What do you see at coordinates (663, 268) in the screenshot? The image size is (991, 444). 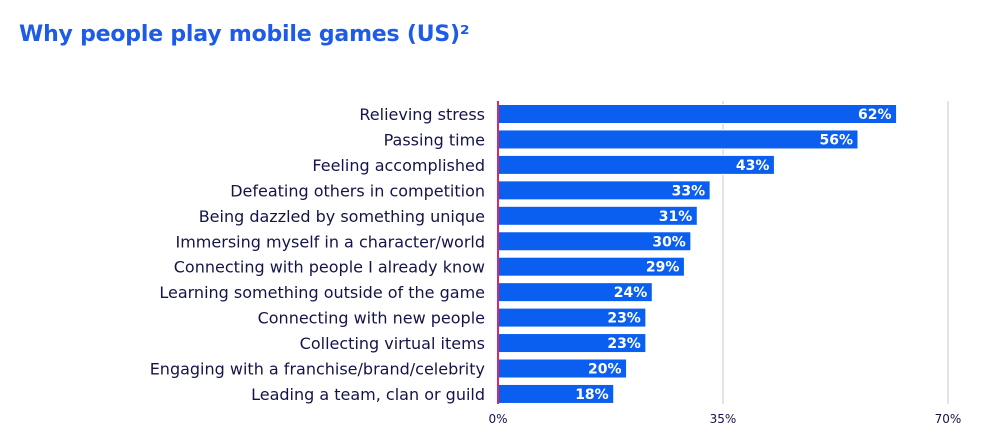 I see `data-label: 29%` at bounding box center [663, 268].